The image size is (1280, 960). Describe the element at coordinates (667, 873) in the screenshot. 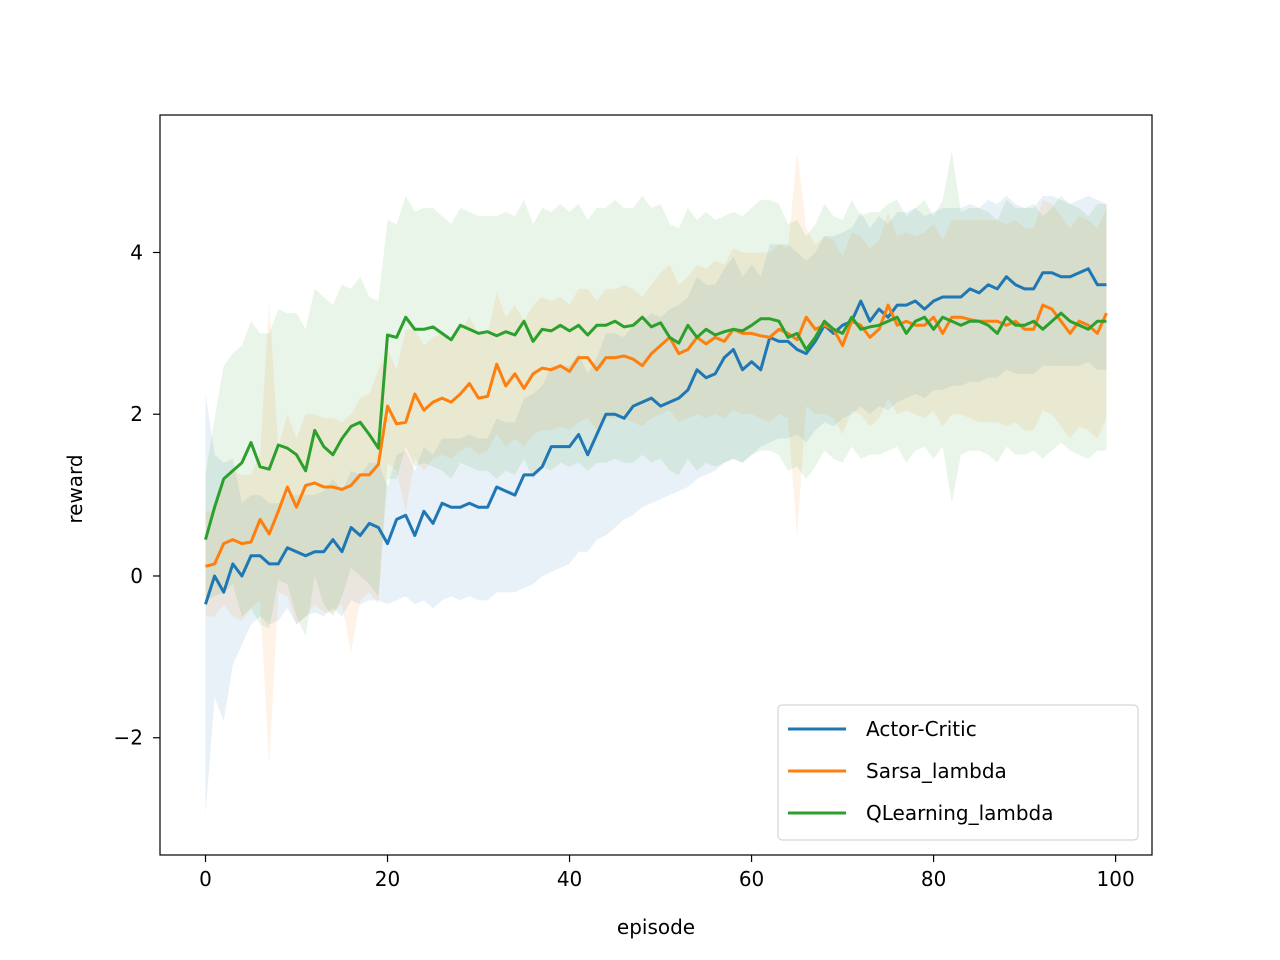

I see `x-axis: 0 20 40 60 80 100` at that location.